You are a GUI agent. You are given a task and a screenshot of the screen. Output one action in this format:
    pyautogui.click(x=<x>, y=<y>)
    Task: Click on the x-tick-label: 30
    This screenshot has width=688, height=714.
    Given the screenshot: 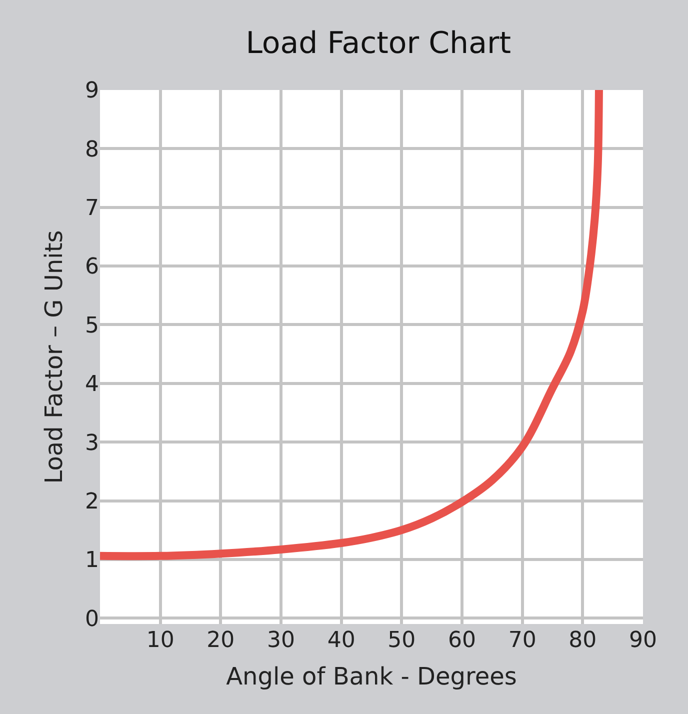 What is the action you would take?
    pyautogui.click(x=281, y=640)
    